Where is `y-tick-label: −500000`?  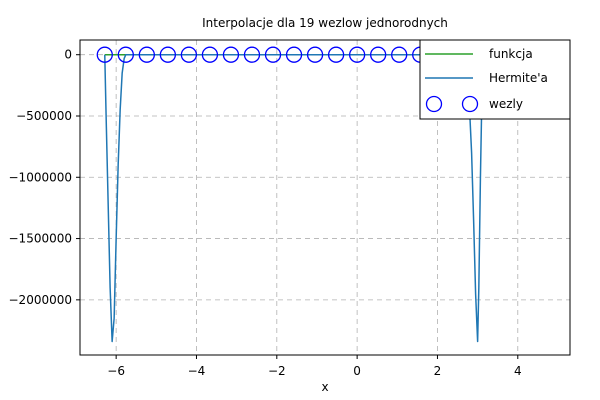
y-tick-label: −500000 is located at coordinates (44, 116).